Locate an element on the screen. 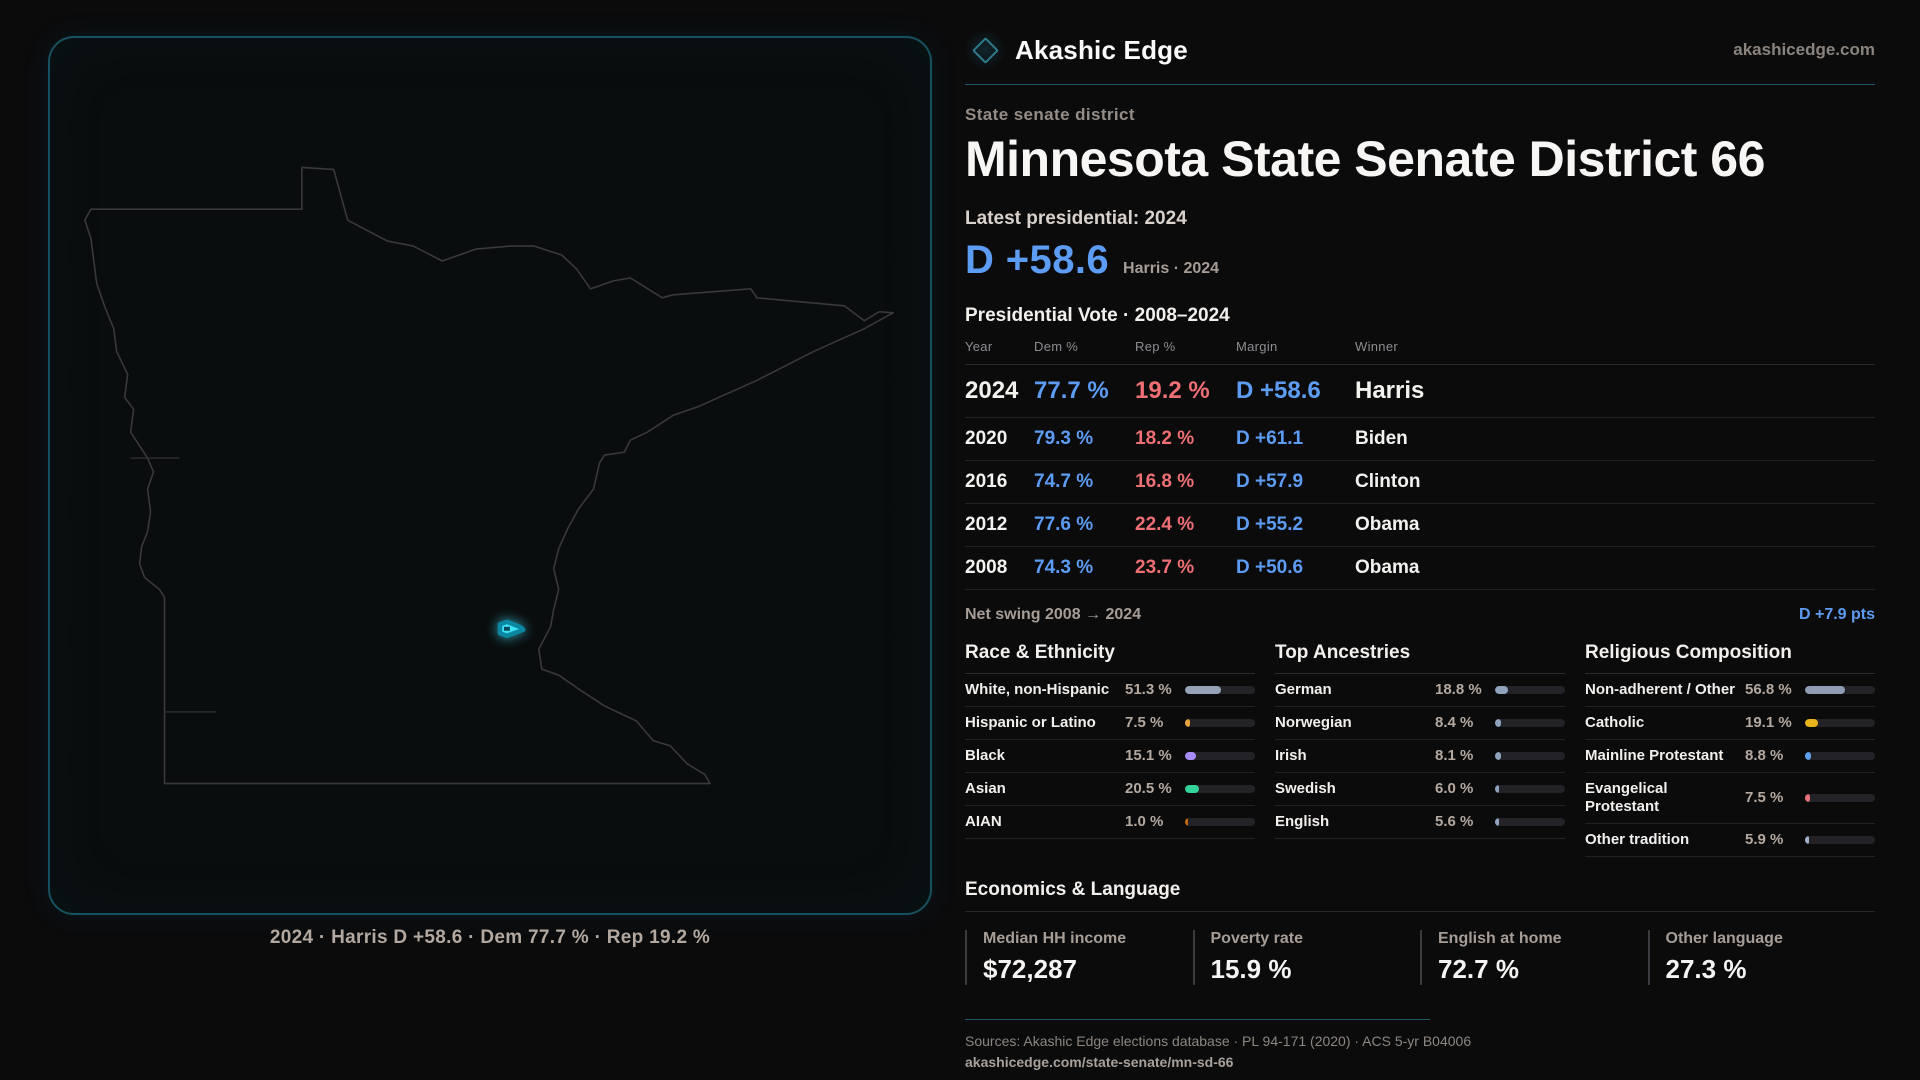 The image size is (1920, 1080). stat-tile: Other language 27.3 % is located at coordinates (1761, 957).